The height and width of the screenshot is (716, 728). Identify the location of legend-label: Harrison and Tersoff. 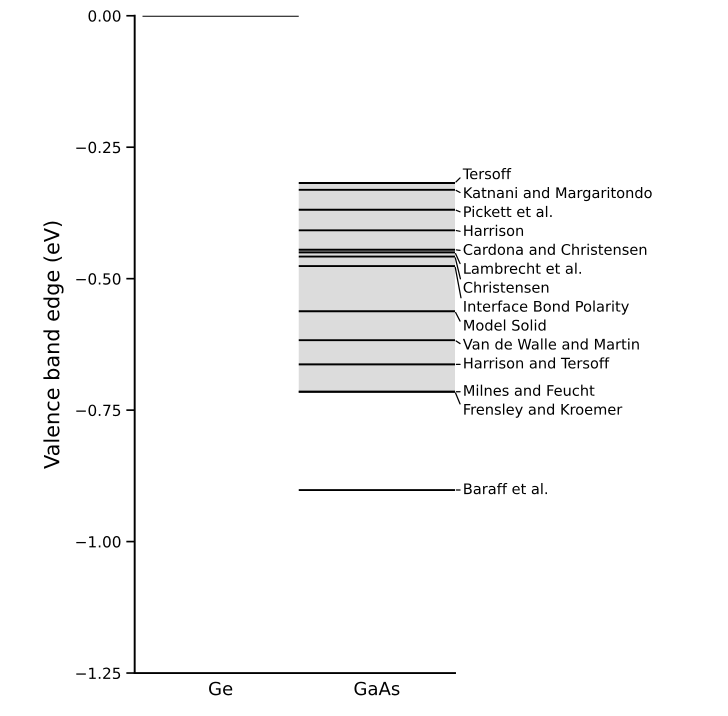
(537, 363).